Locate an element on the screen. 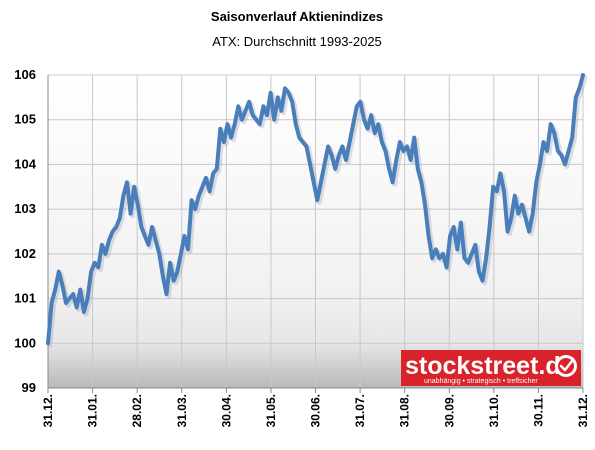 The image size is (595, 450). logo-background is located at coordinates (491, 368).